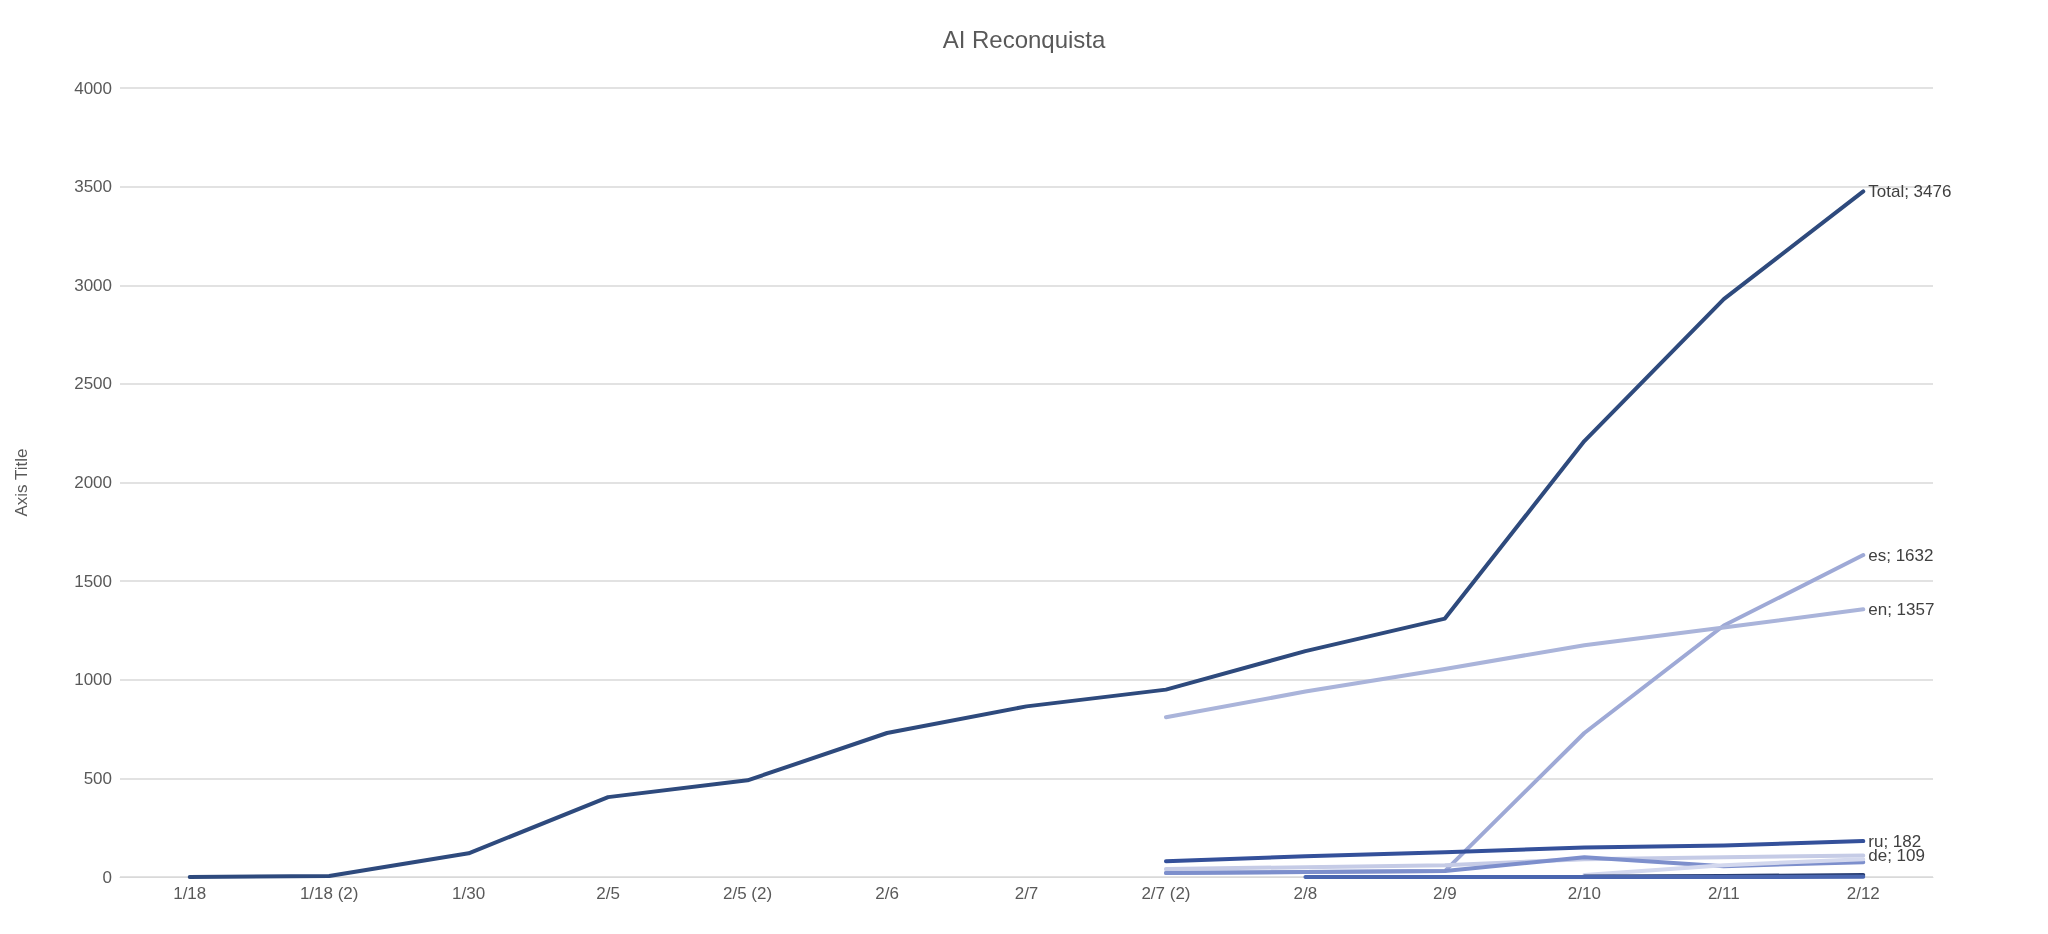 The image size is (2048, 934). I want to click on x-tick-label: 2/9, so click(1445, 893).